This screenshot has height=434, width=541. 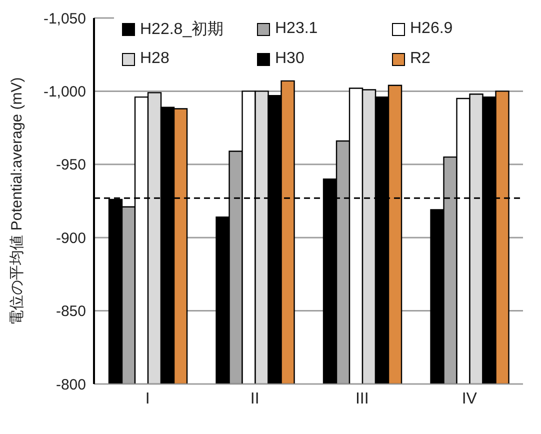 What do you see at coordinates (71, 165) in the screenshot?
I see `y-tick-label: -950` at bounding box center [71, 165].